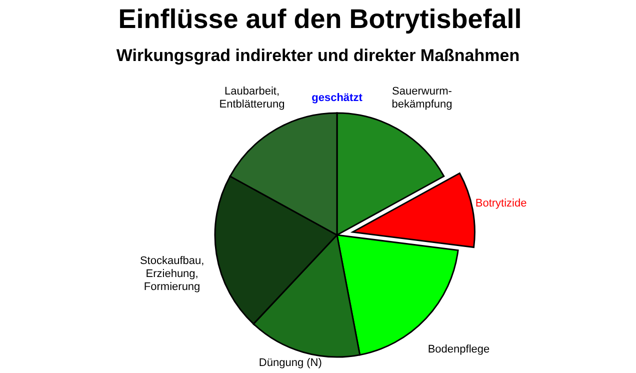 Image resolution: width=636 pixels, height=373 pixels. Describe the element at coordinates (318, 55) in the screenshot. I see `chart-subtitle: Wirkungsgrad indirekter und direkter Maßnahmen` at that location.